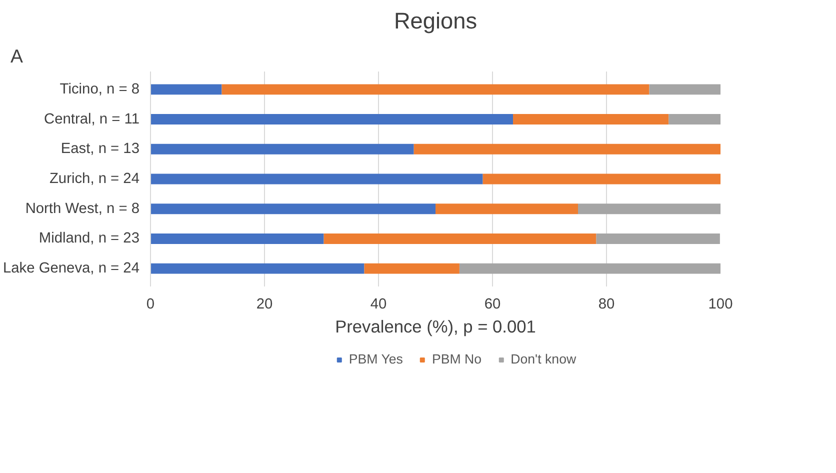  What do you see at coordinates (89, 238) in the screenshot?
I see `y-tick-label: Midland, n = 23` at bounding box center [89, 238].